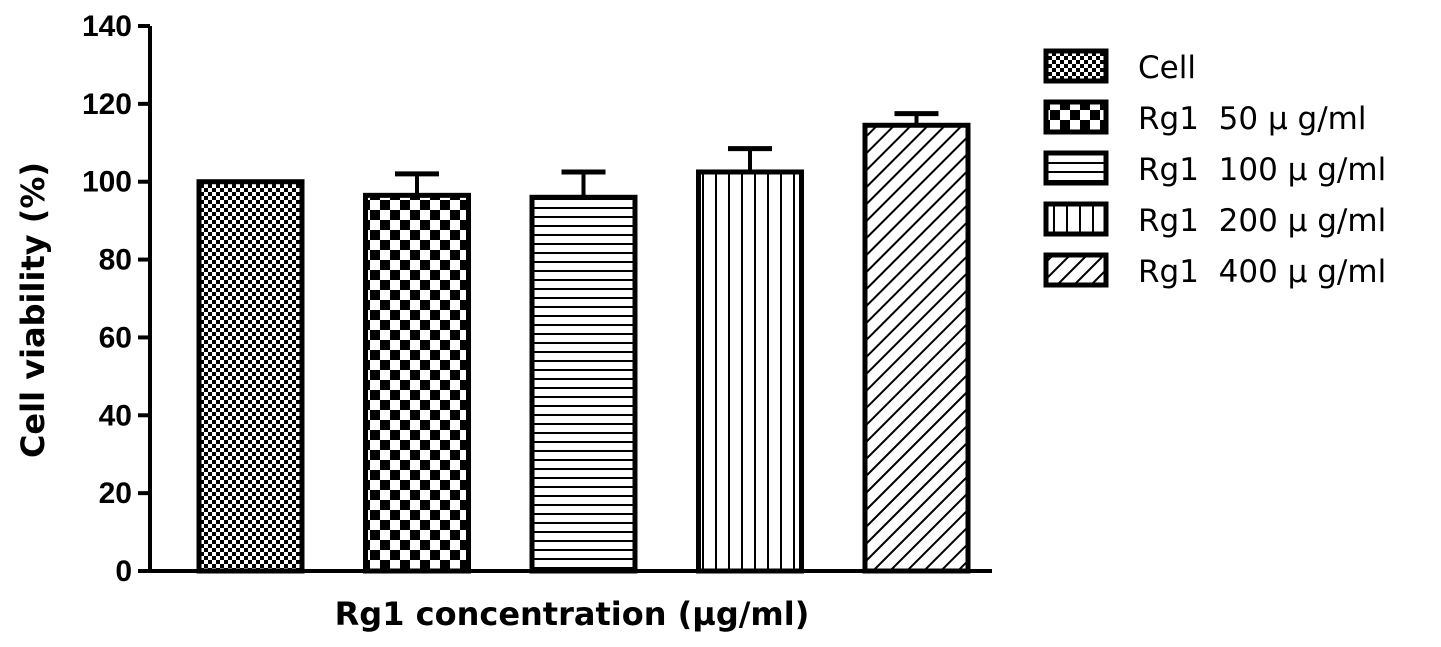 The height and width of the screenshot is (647, 1441). What do you see at coordinates (116, 299) in the screenshot?
I see `y-axis-ticks: 0 20 40 60 80 100 120 140` at bounding box center [116, 299].